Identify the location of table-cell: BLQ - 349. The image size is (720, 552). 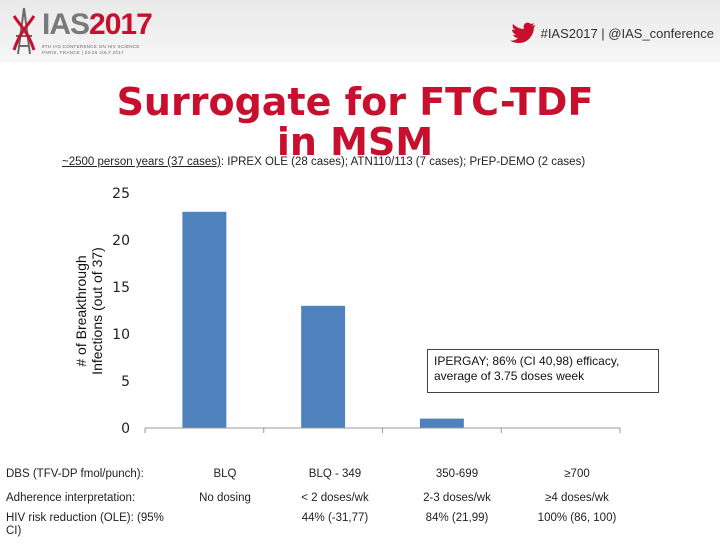
(335, 474).